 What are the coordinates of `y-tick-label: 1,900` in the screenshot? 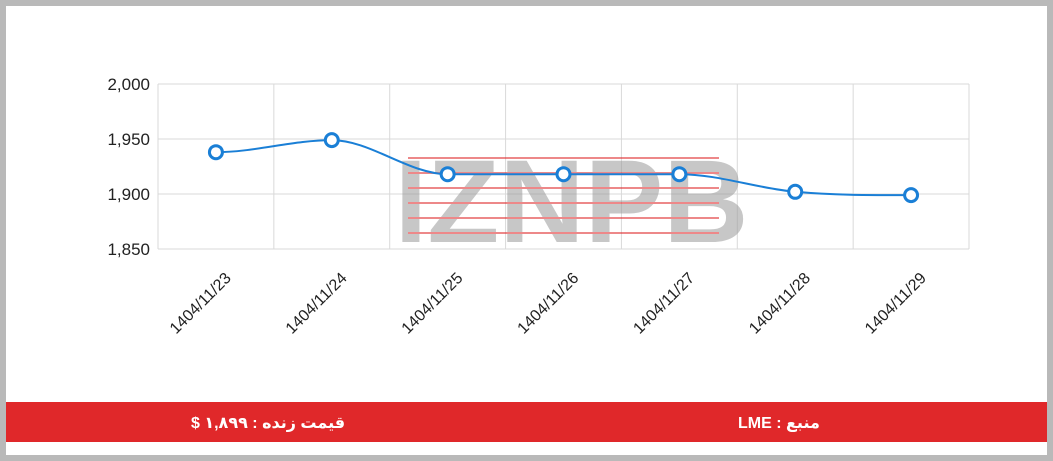 It's located at (128, 194).